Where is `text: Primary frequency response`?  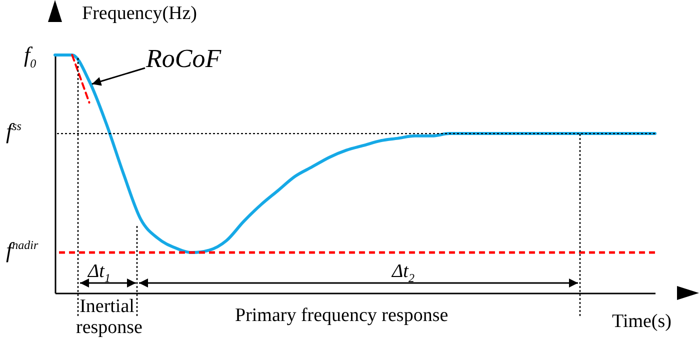 text: Primary frequency response is located at coordinates (341, 315).